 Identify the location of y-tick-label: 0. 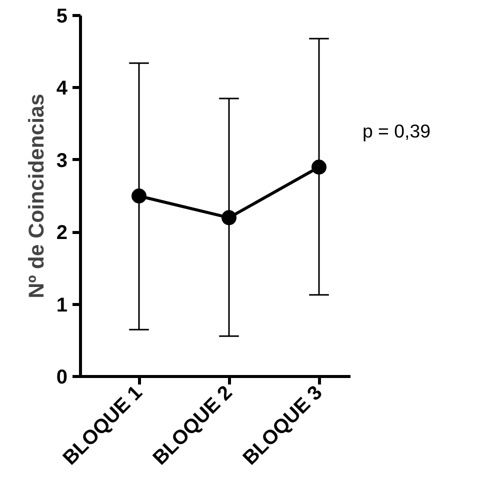
(62, 377).